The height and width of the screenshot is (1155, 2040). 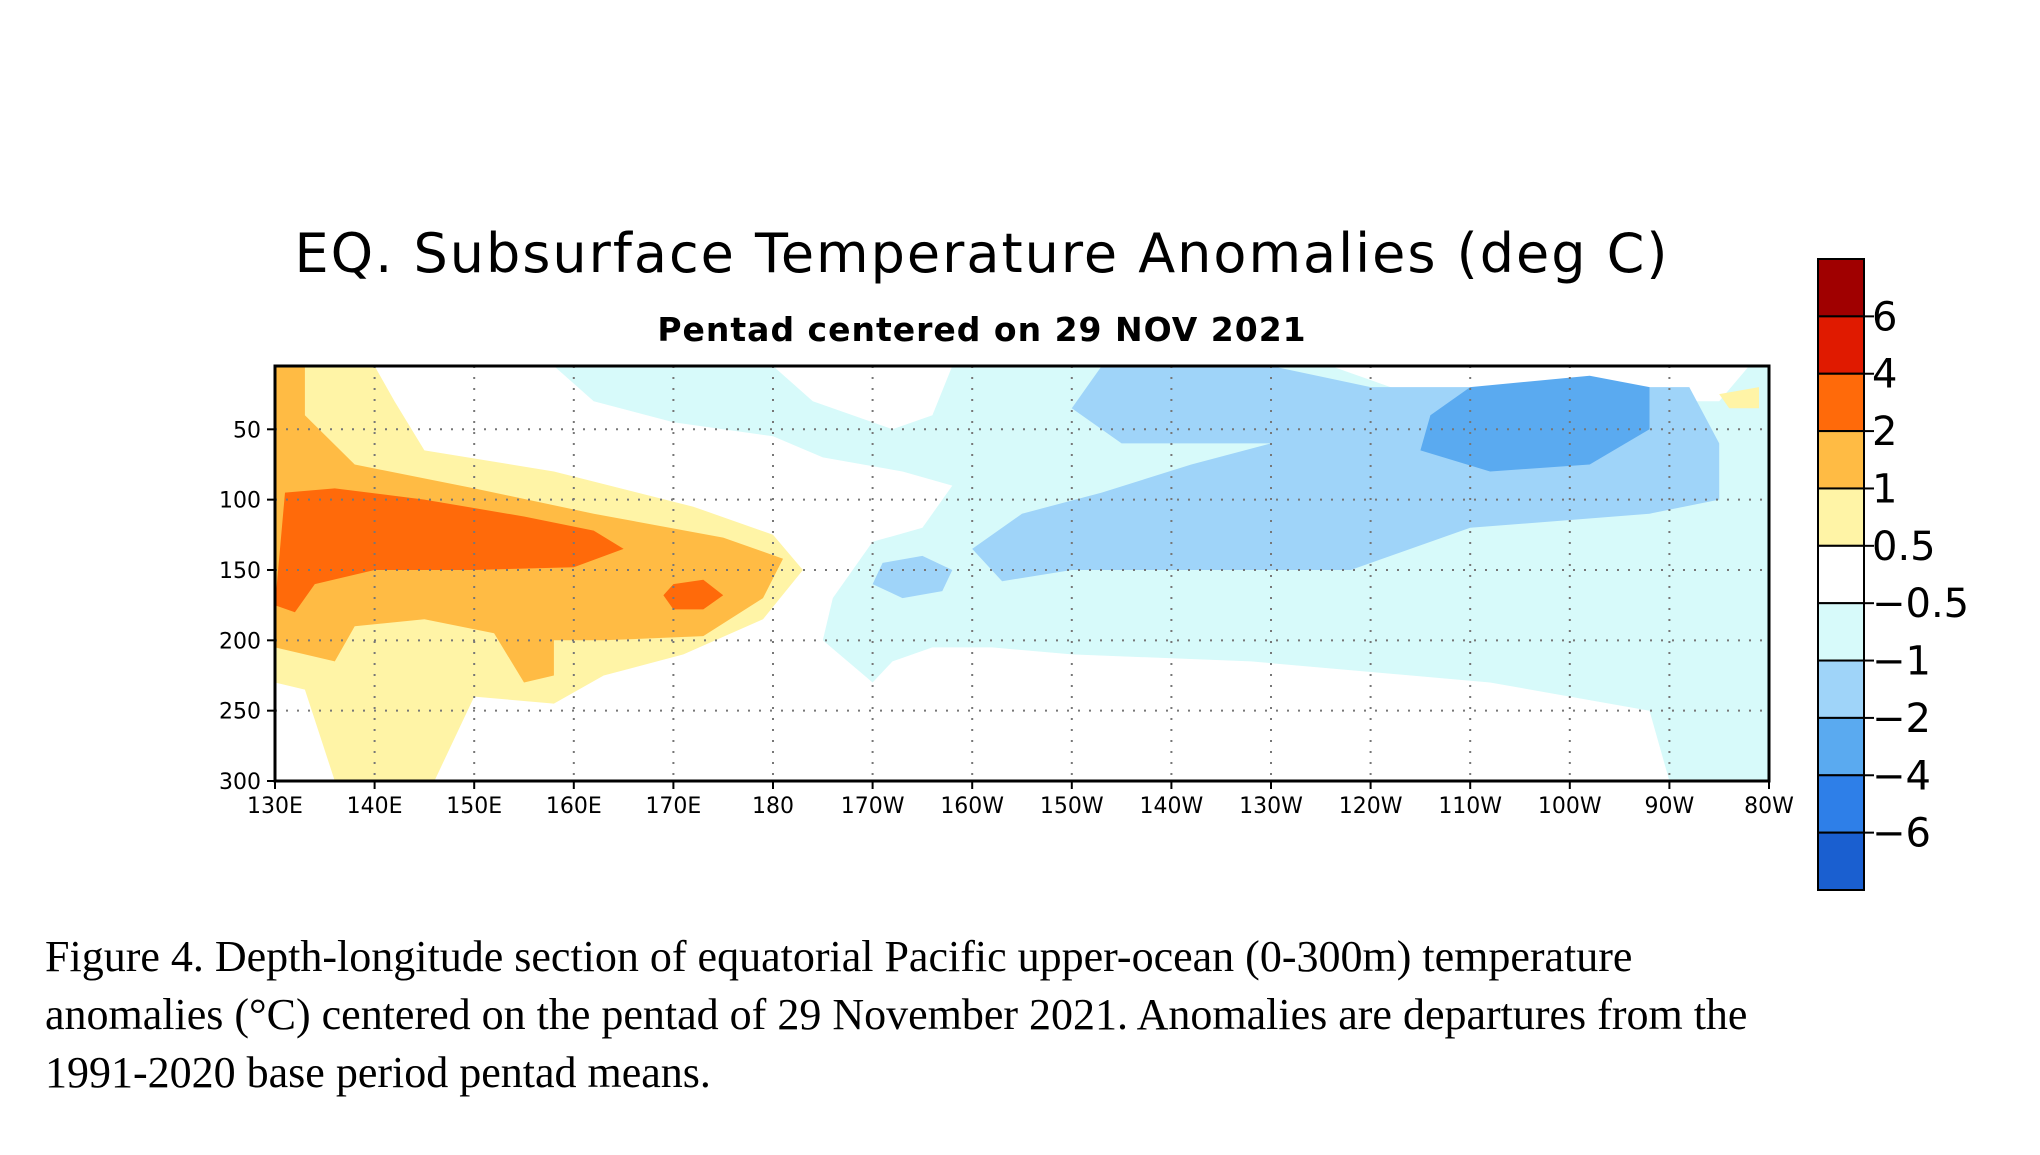 What do you see at coordinates (1901, 719) in the screenshot?
I see `colorbar-label: −2` at bounding box center [1901, 719].